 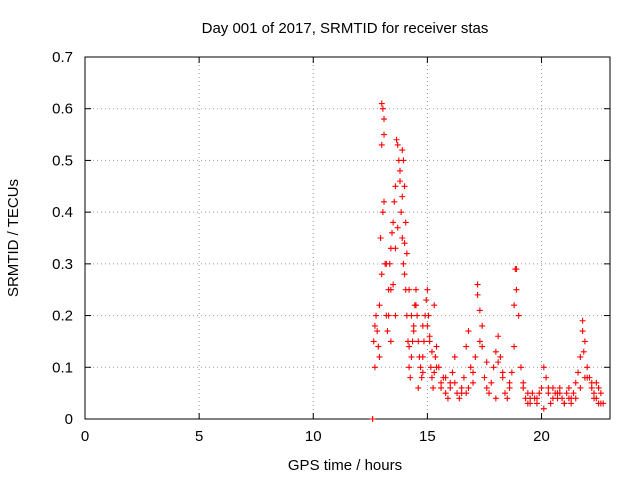 What do you see at coordinates (62, 264) in the screenshot?
I see `y-tick-label: 0.3` at bounding box center [62, 264].